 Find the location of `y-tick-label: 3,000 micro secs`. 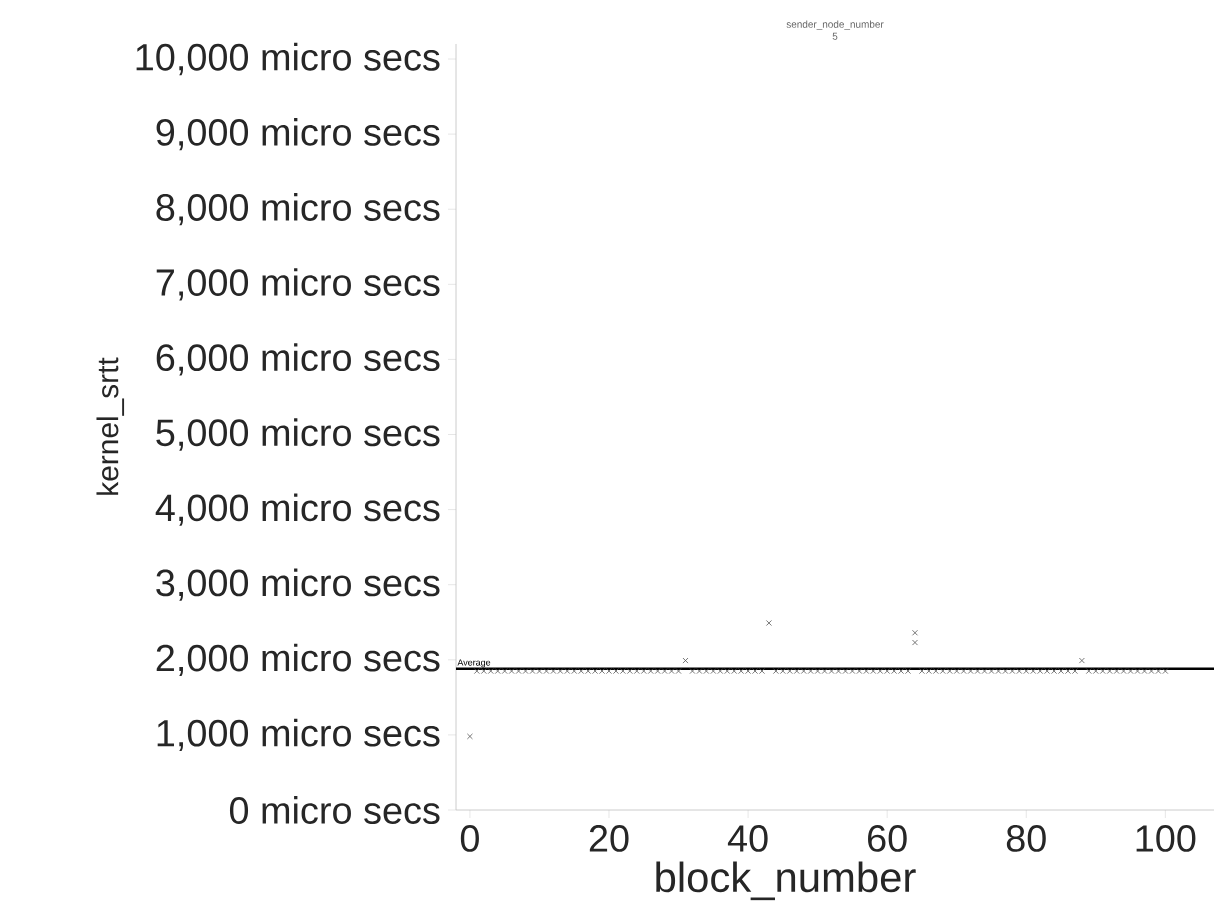

y-tick-label: 3,000 micro secs is located at coordinates (298, 584).